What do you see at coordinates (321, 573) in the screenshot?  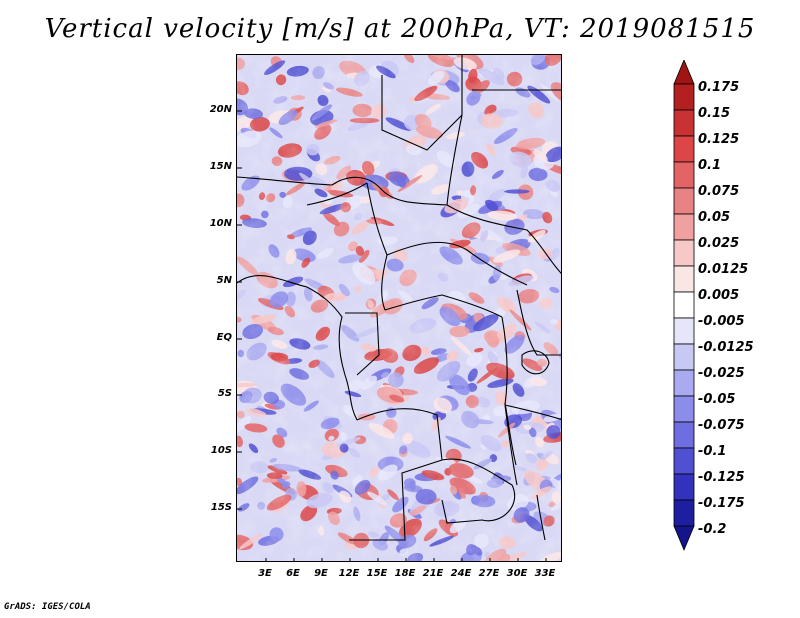 I see `lon-label-9e: 9E` at bounding box center [321, 573].